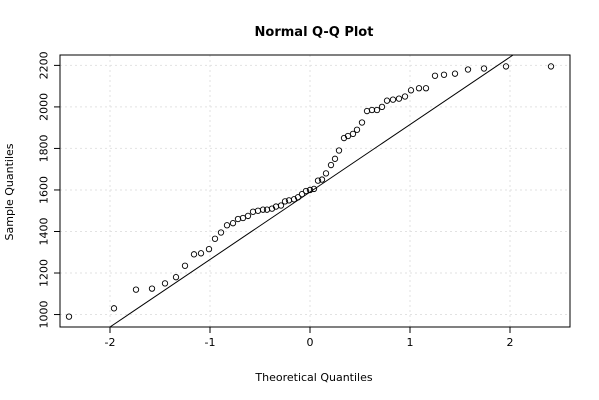 The image size is (599, 400). What do you see at coordinates (310, 342) in the screenshot?
I see `x-tick-label: 0` at bounding box center [310, 342].